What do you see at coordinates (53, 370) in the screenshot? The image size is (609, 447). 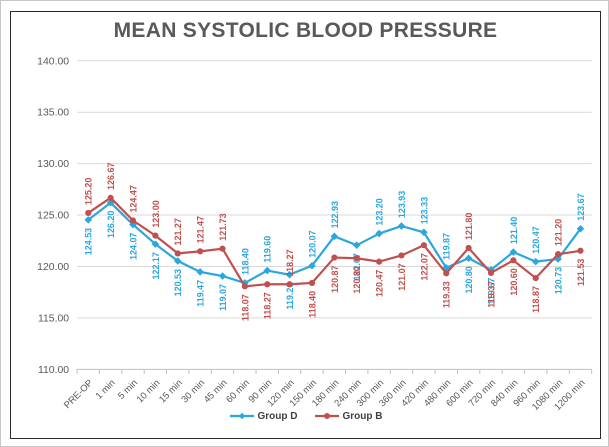 I see `y-tick-label: 110.00` at bounding box center [53, 370].